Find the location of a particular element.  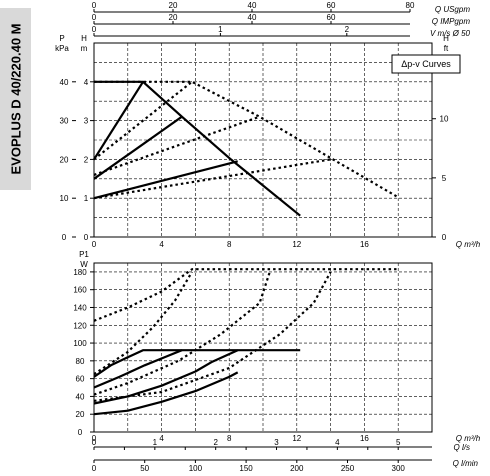

power-x-tick-label: 12 is located at coordinates (296, 438).